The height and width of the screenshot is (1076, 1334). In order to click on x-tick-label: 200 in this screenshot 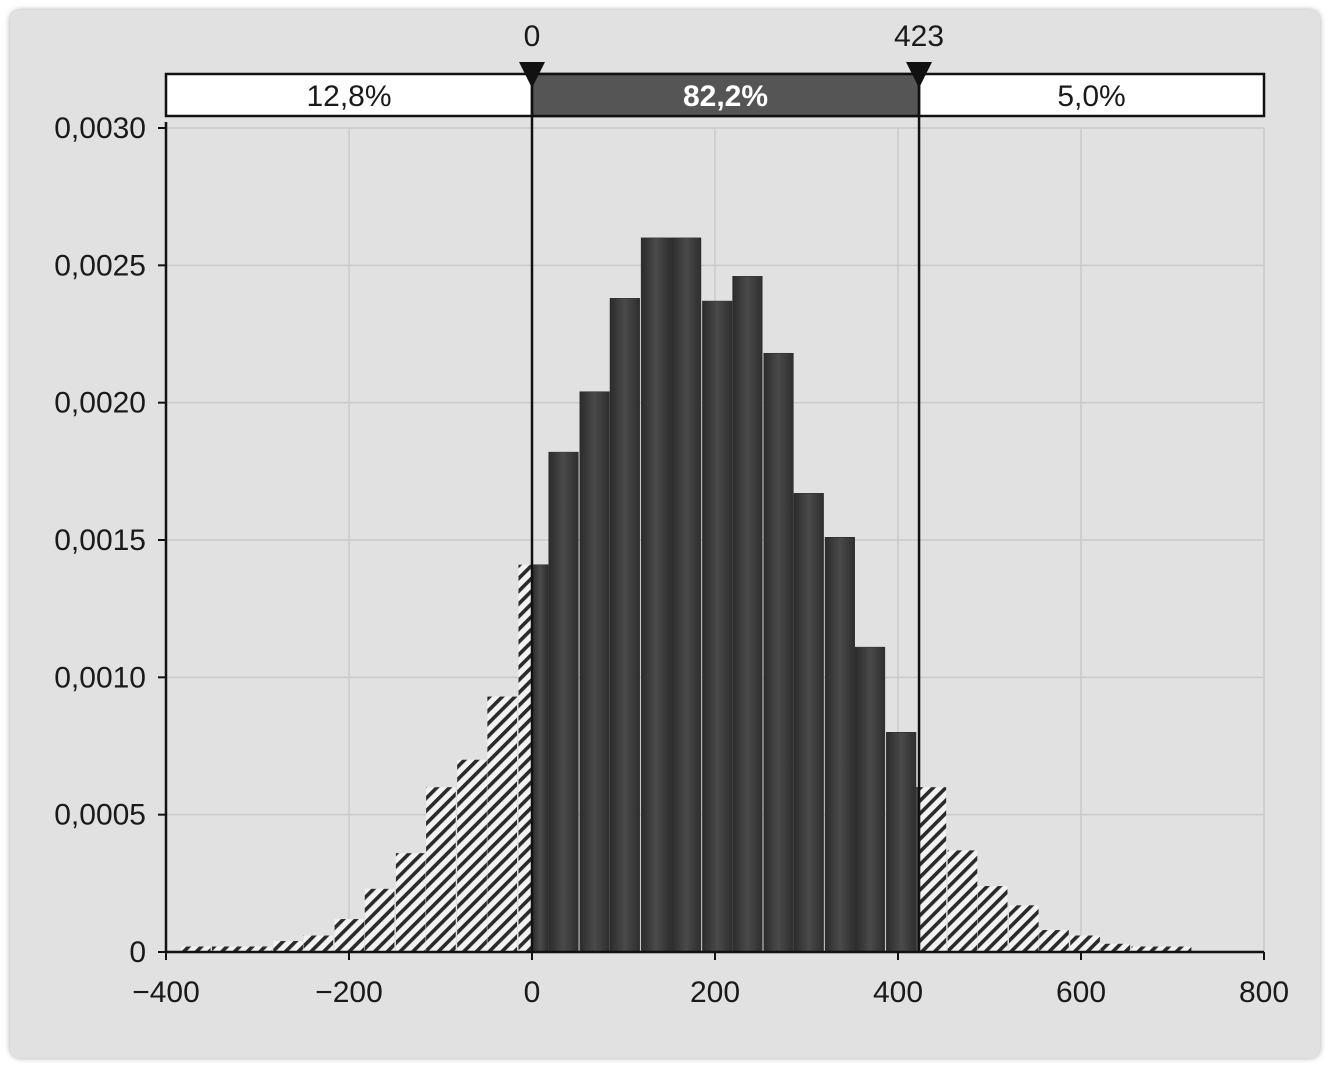, I will do `click(715, 992)`.